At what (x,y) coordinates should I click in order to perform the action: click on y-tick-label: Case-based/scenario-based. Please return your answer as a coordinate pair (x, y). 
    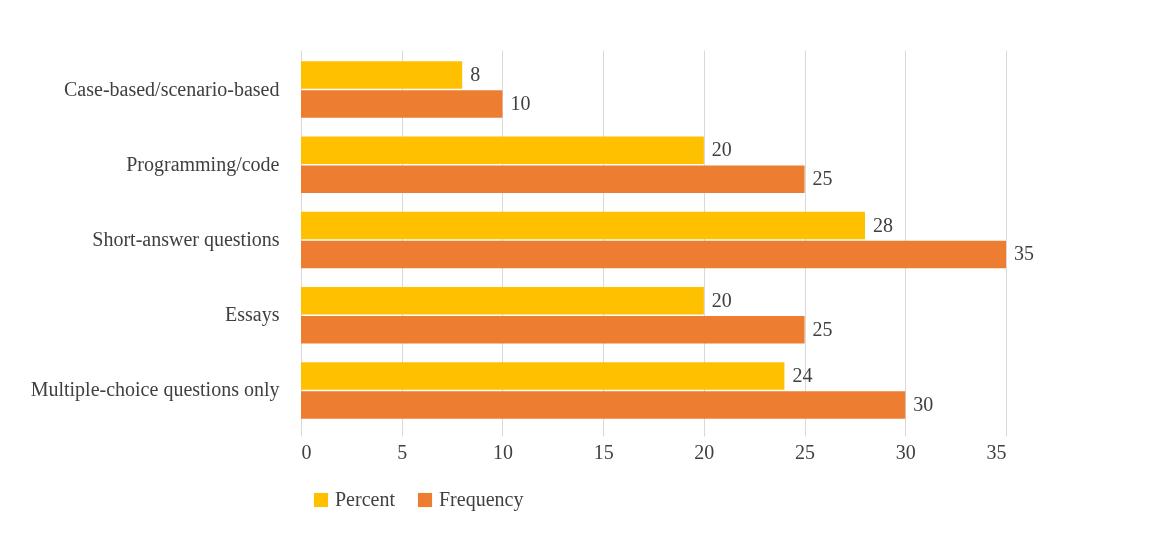
    Looking at the image, I should click on (172, 88).